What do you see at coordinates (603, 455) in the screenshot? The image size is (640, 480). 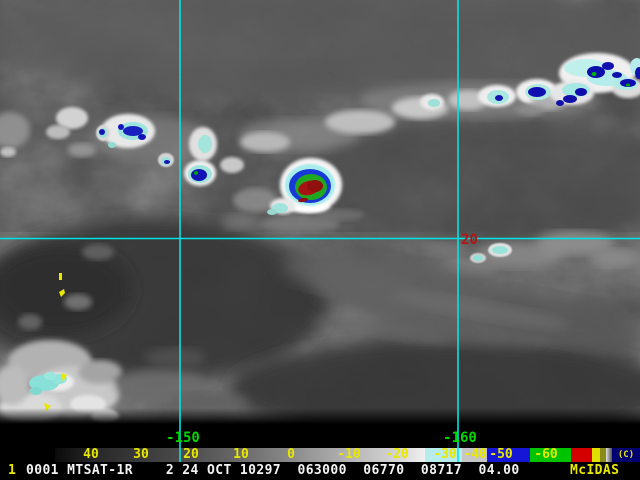 I see `colorbar-segment-olive` at bounding box center [603, 455].